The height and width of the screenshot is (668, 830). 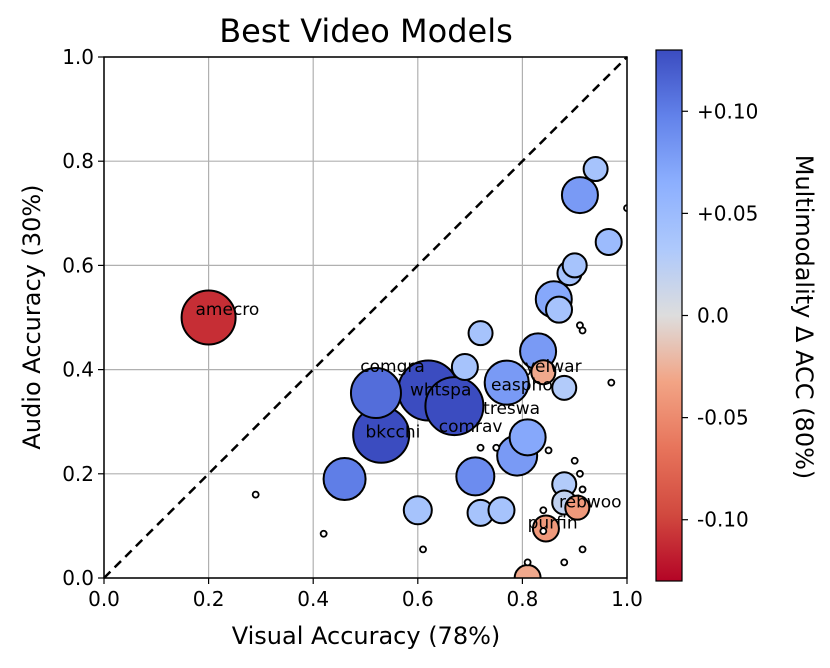 What do you see at coordinates (522, 599) in the screenshot?
I see `x-tick-label: 0.8` at bounding box center [522, 599].